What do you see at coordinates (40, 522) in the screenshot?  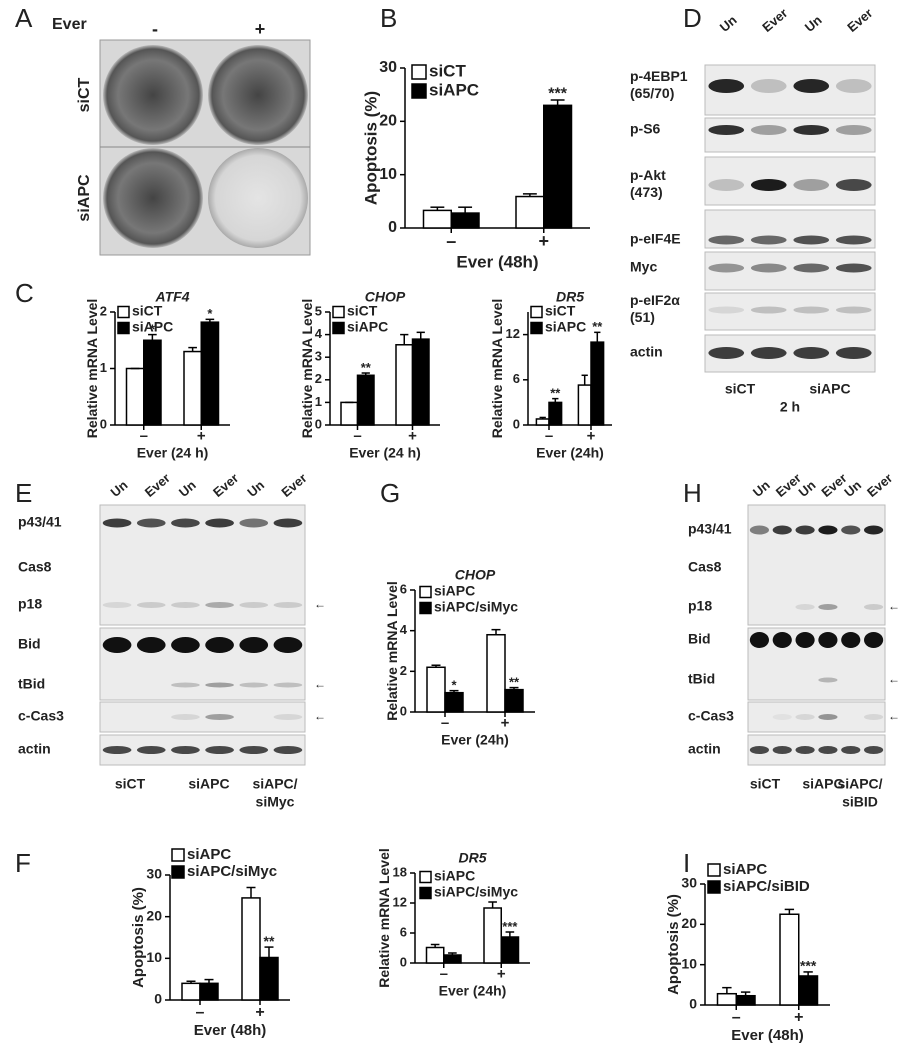 I see `row-label: p43/41` at bounding box center [40, 522].